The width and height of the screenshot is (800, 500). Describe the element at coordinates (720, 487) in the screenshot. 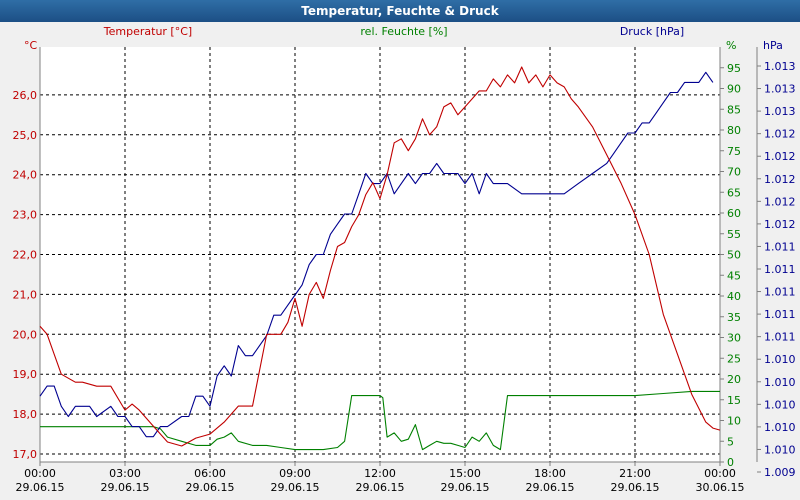

I see `x-tick-date: 30.06.15` at that location.